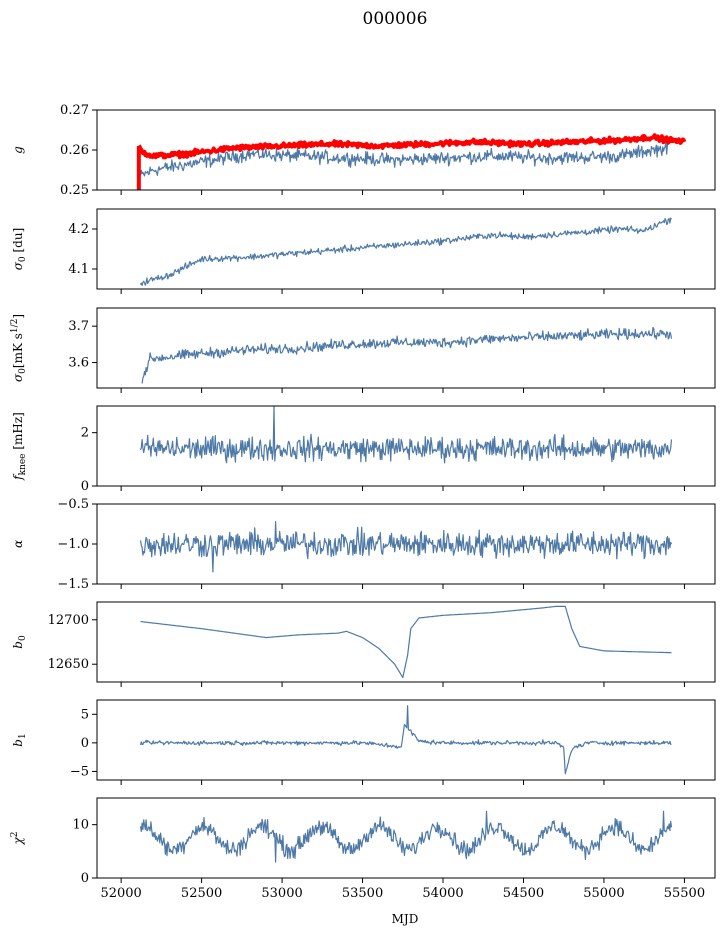  Describe the element at coordinates (80, 825) in the screenshot. I see `y-tick-label-chi2: 10` at that location.